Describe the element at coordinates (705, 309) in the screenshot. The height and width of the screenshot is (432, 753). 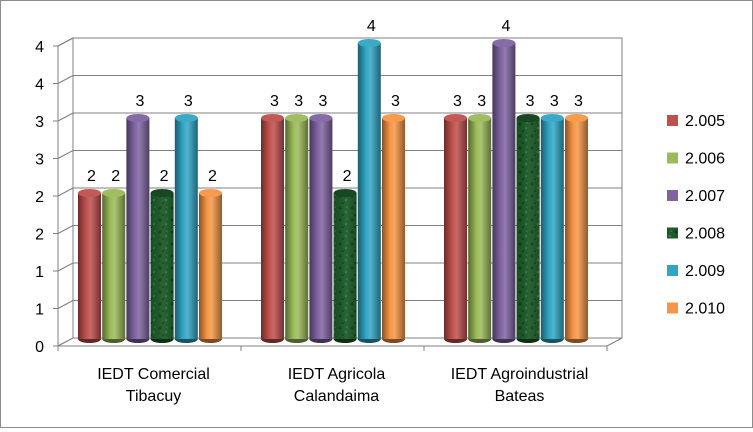
I see `legend-label: 2.010` at that location.